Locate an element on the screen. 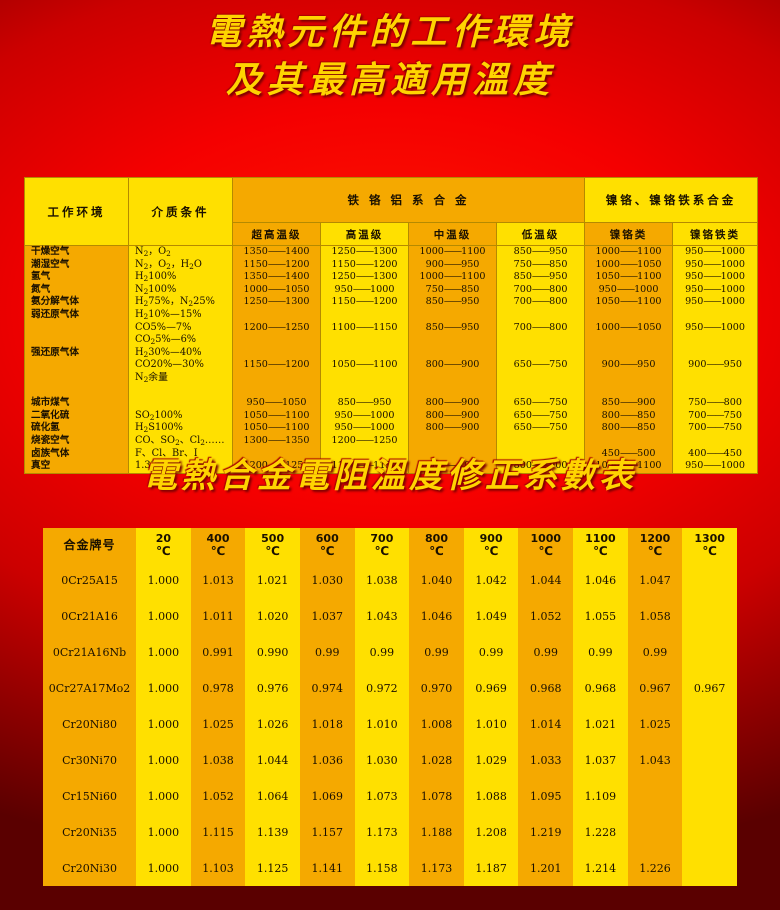 Image resolution: width=780 pixels, height=910 pixels. cell-temp-range: 800——850 is located at coordinates (629, 428).